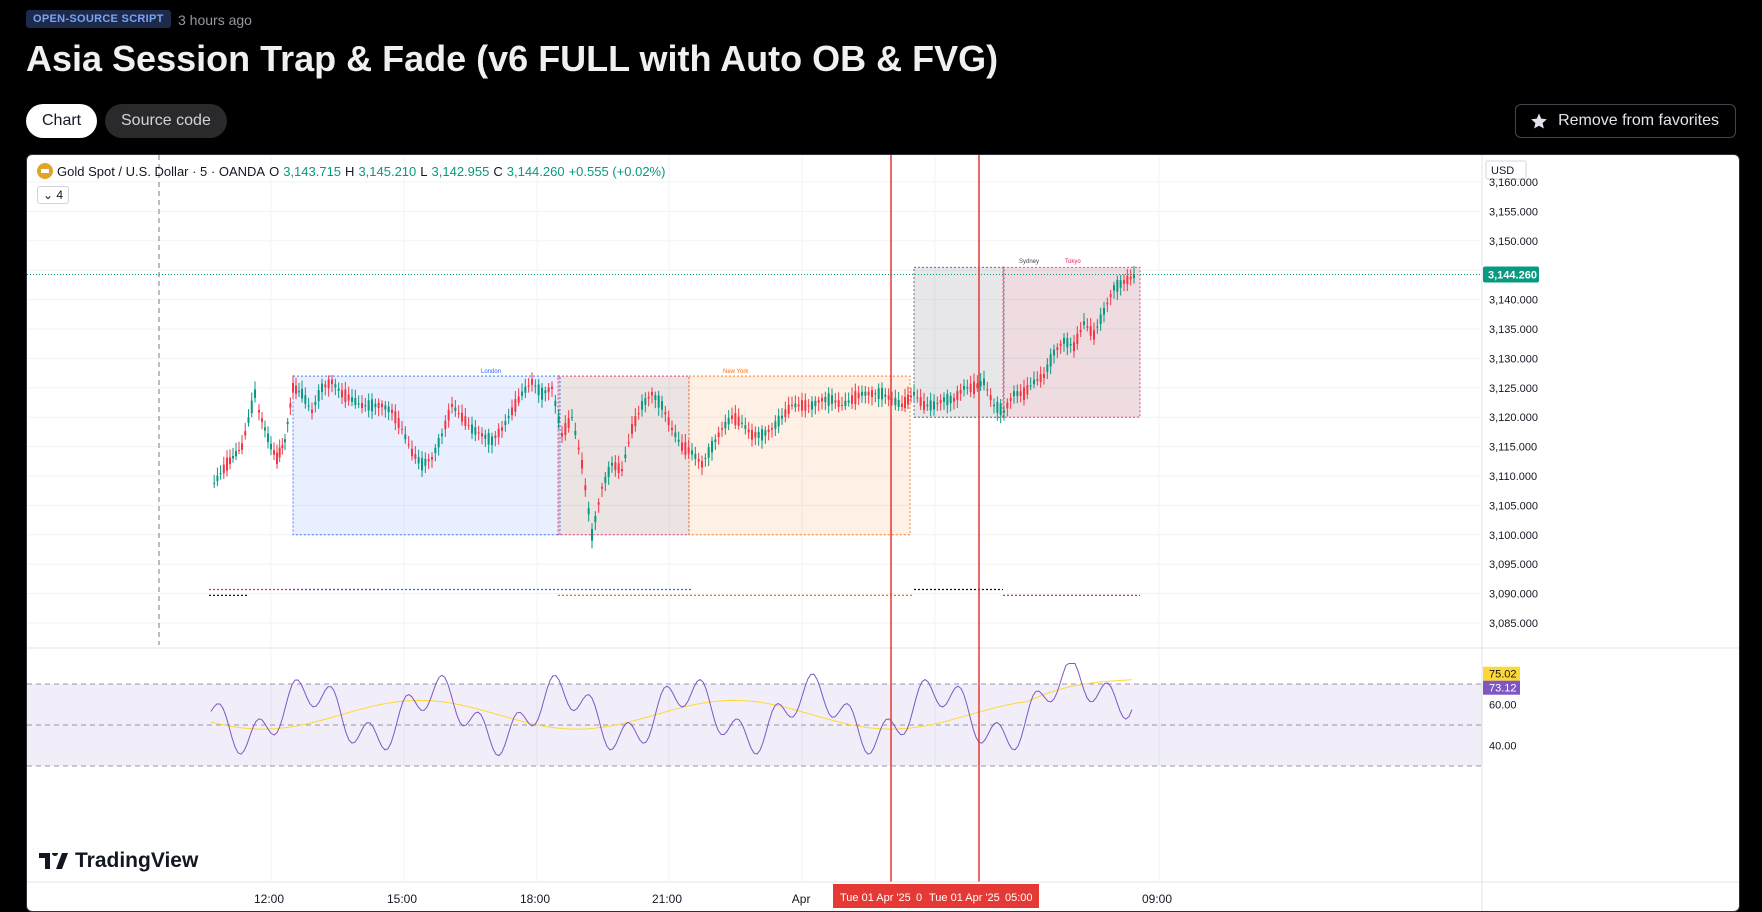  What do you see at coordinates (498, 171) in the screenshot?
I see `ohlc-close-label: C` at bounding box center [498, 171].